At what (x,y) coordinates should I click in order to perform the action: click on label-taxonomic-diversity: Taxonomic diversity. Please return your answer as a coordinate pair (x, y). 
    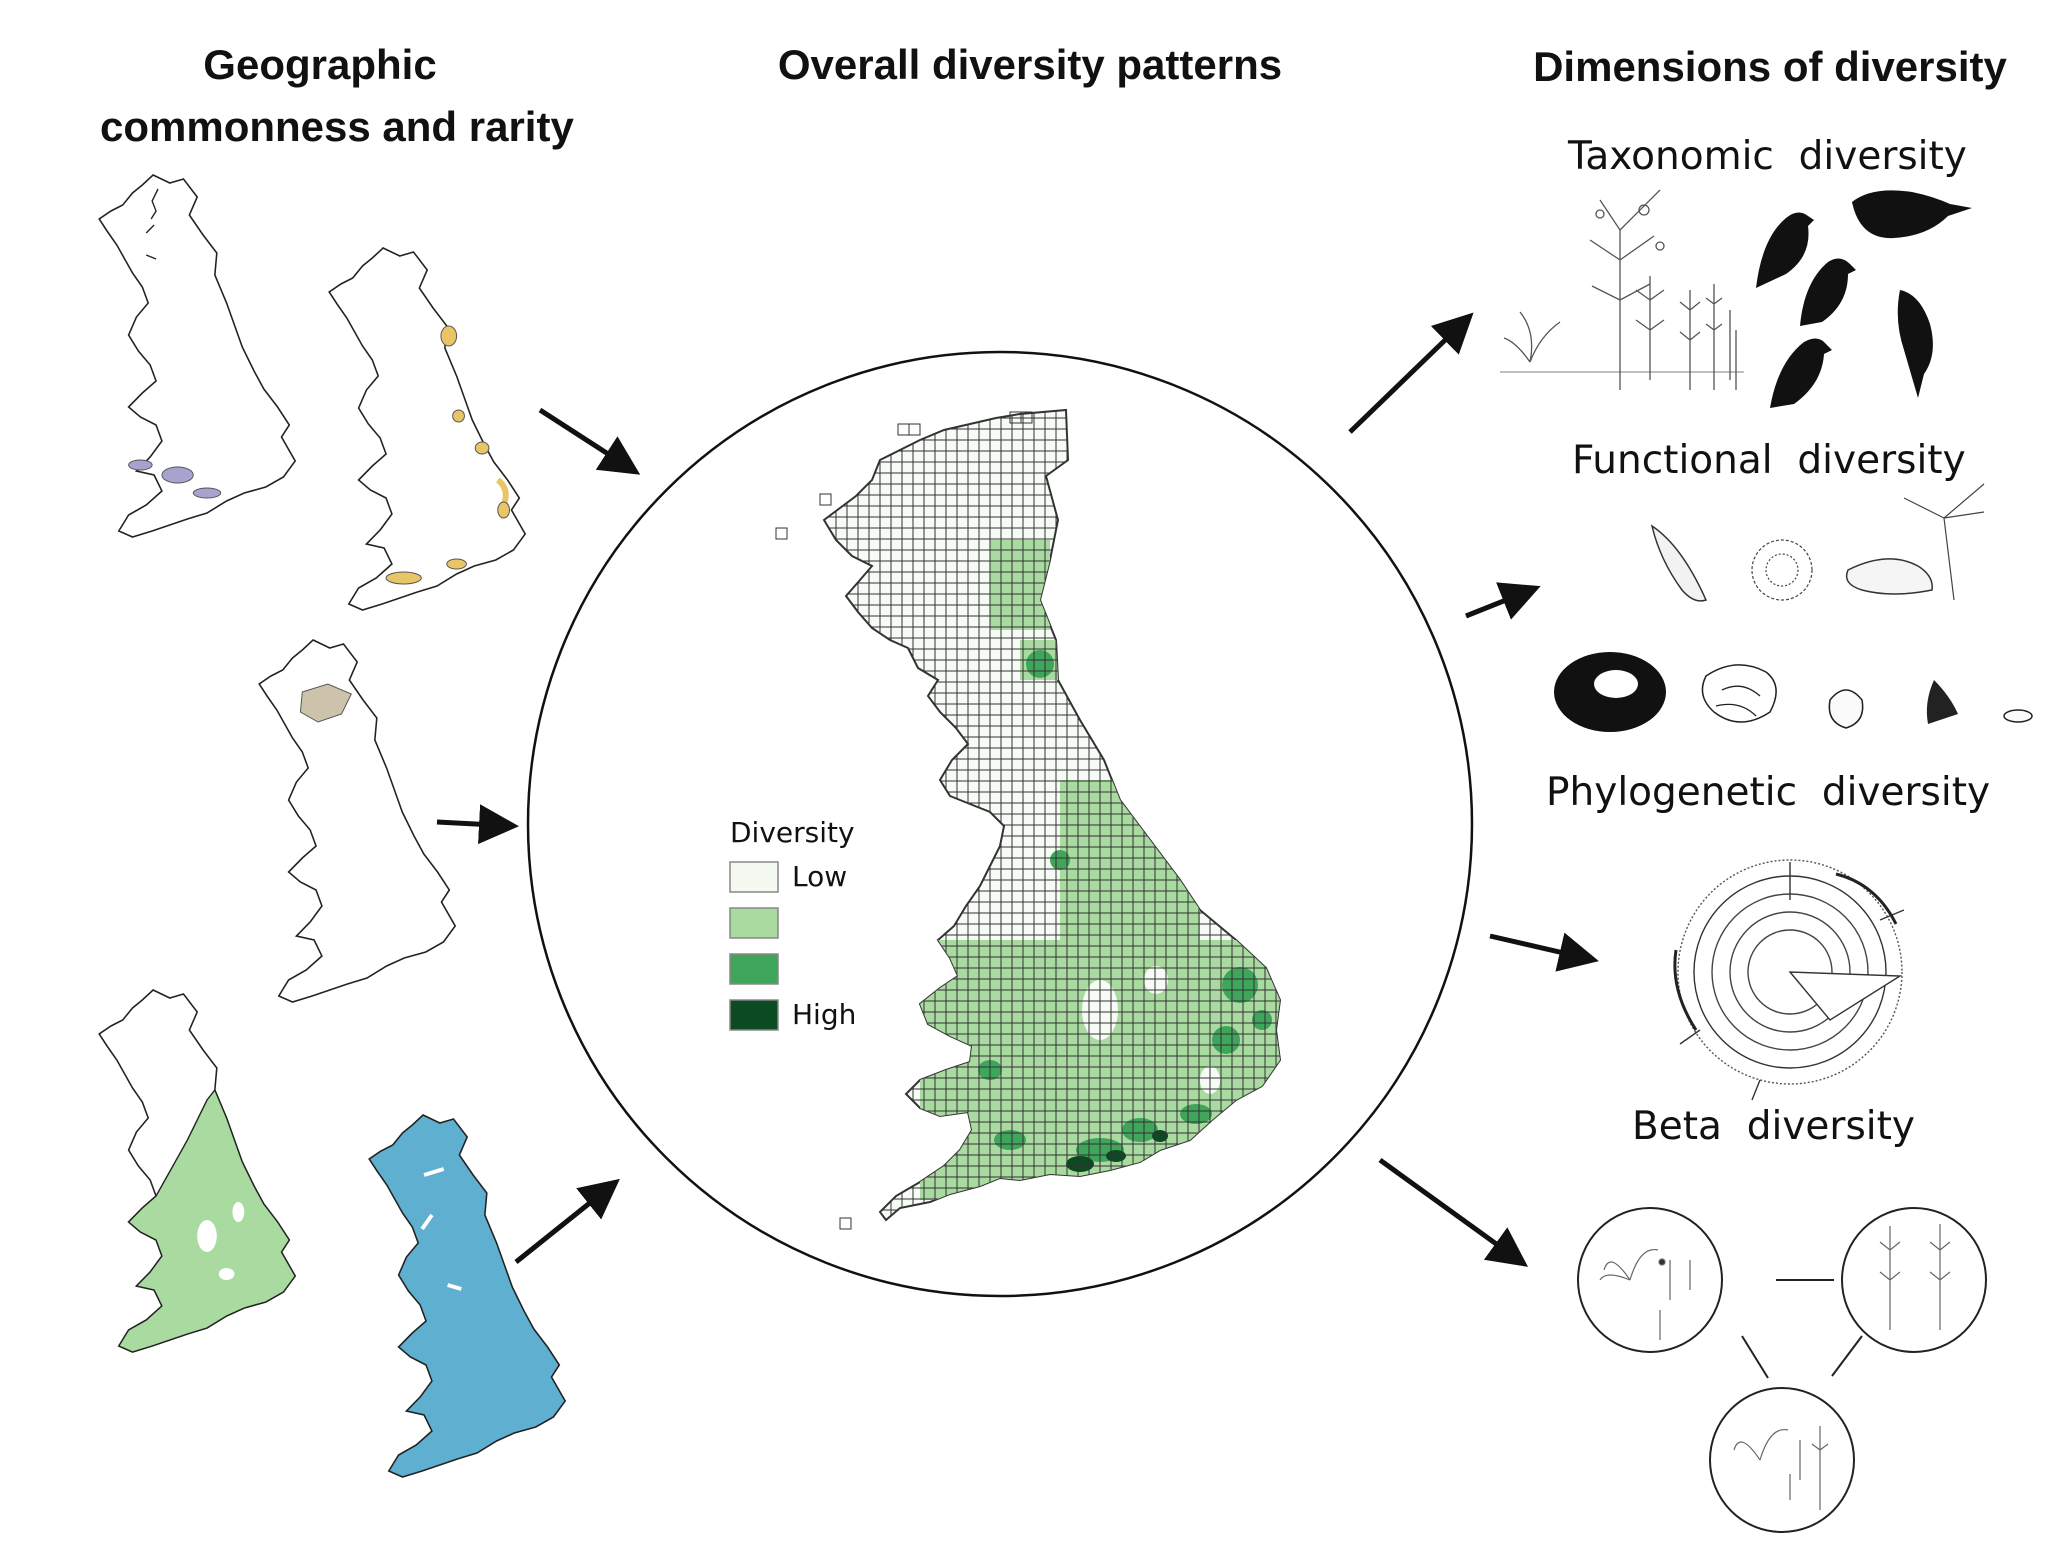
    Looking at the image, I should click on (1767, 157).